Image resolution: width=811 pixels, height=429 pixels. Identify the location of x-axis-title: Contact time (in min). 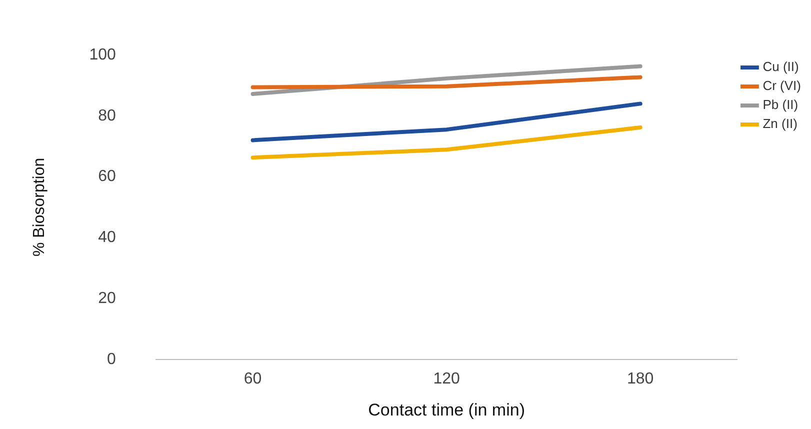
(446, 410).